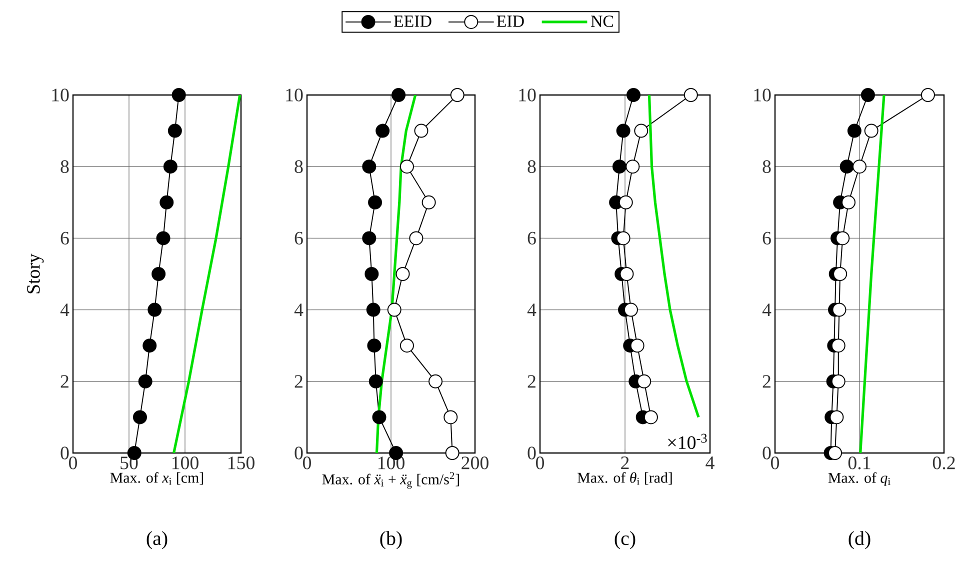 This screenshot has height=565, width=961. What do you see at coordinates (710, 462) in the screenshot?
I see `x-tick-label: 4` at bounding box center [710, 462].